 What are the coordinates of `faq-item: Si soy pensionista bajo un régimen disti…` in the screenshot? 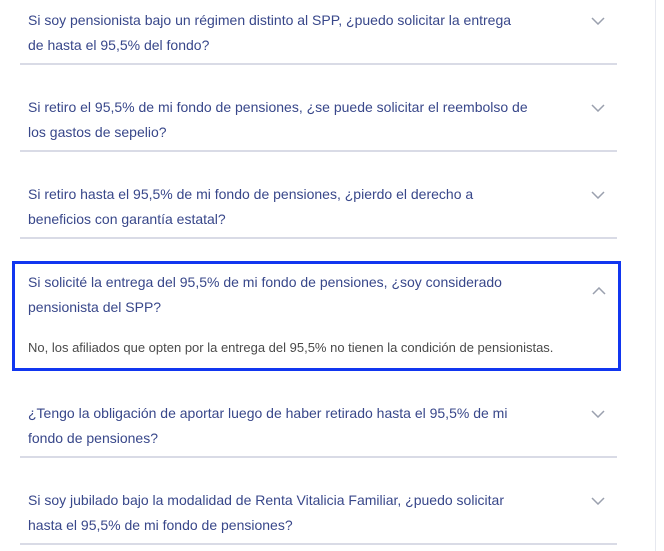 It's located at (318, 32).